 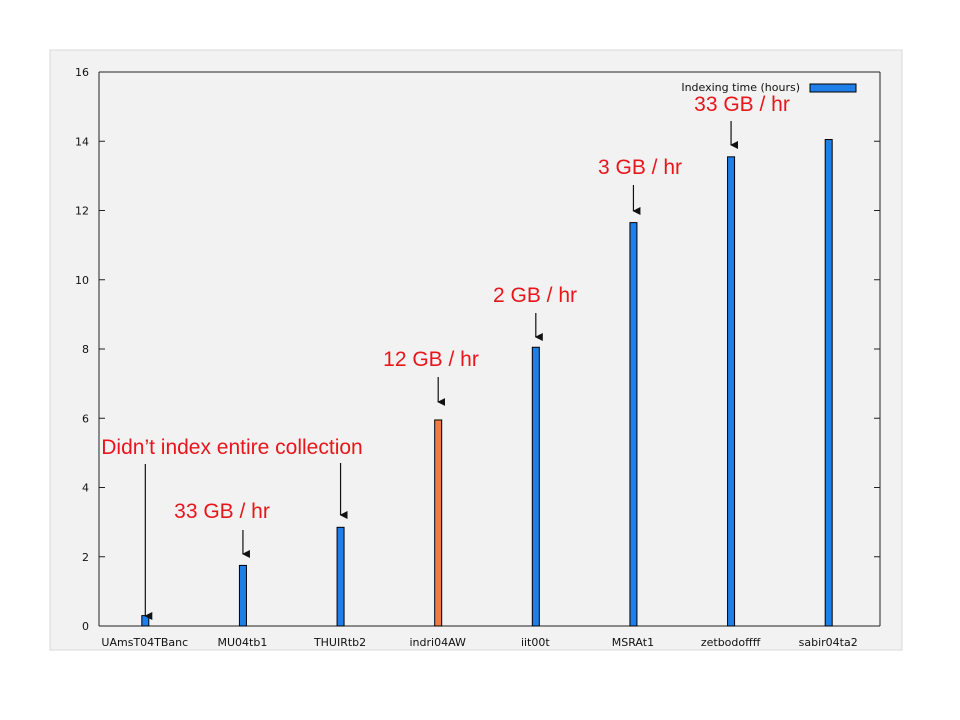 What do you see at coordinates (833, 88) in the screenshot?
I see `legend-swatch` at bounding box center [833, 88].